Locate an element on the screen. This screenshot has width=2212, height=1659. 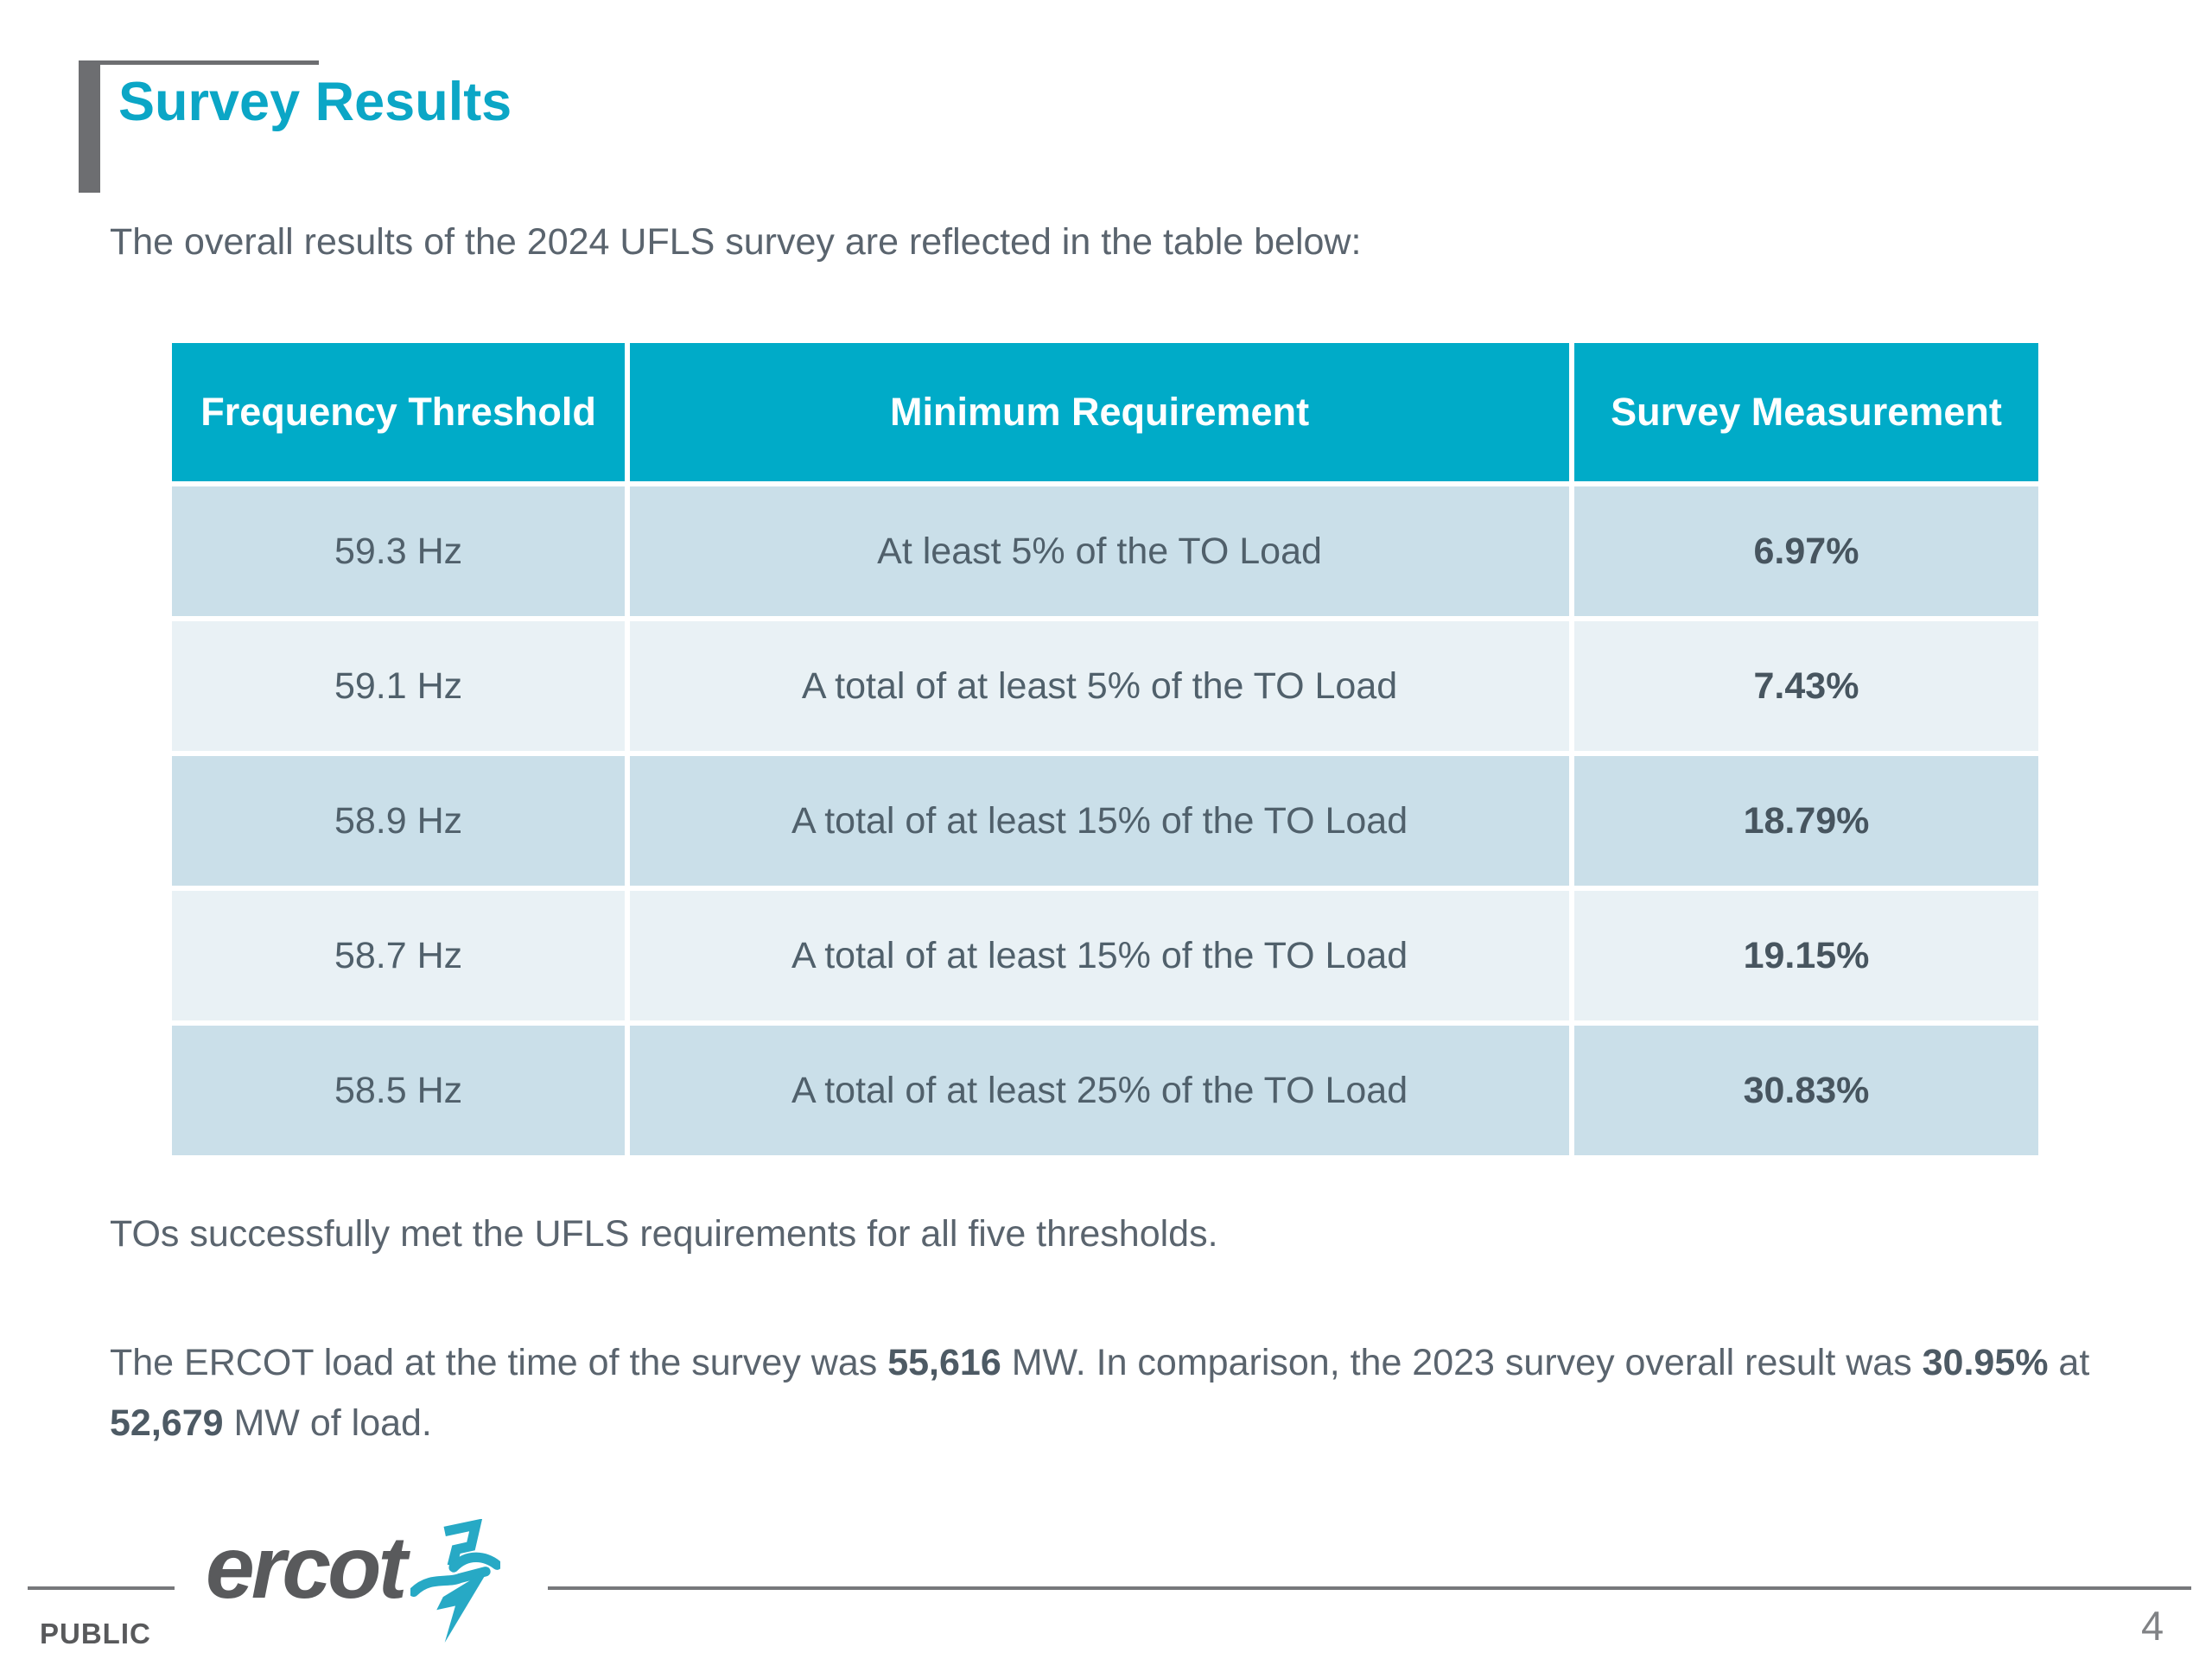
column-header-survey-measurement: Survey Measurement is located at coordinates (1805, 412).